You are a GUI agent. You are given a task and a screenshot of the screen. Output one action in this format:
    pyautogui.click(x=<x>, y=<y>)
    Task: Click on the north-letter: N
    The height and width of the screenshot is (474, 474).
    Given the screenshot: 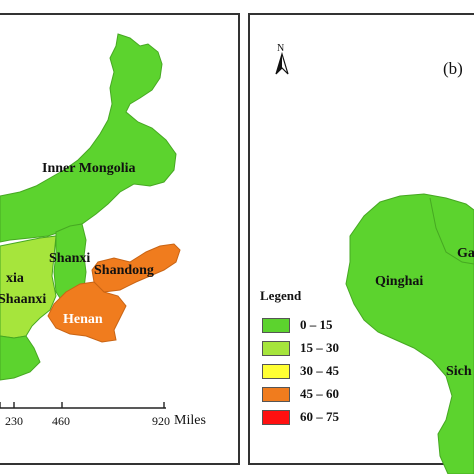 What is the action you would take?
    pyautogui.click(x=281, y=48)
    